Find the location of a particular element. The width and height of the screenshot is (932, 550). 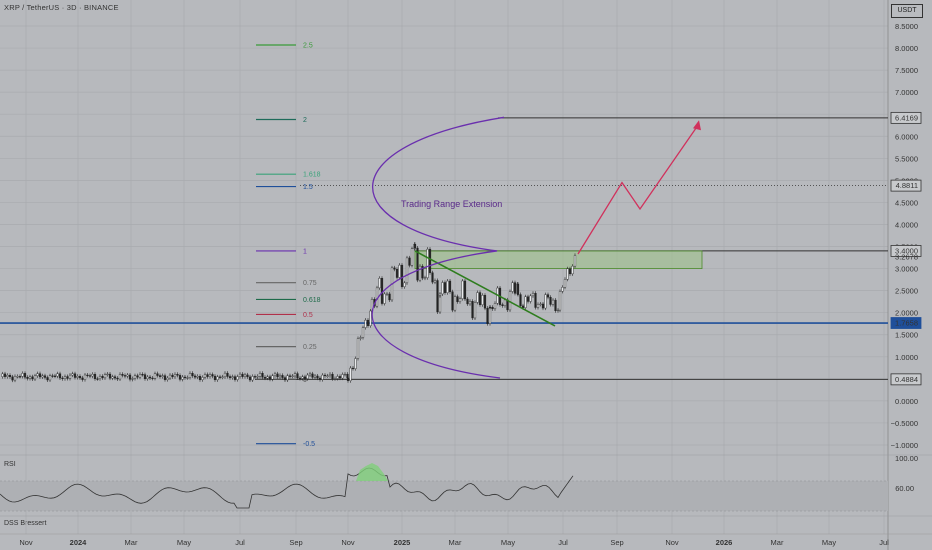

y-tick-label: 7.0000 is located at coordinates (906, 92).